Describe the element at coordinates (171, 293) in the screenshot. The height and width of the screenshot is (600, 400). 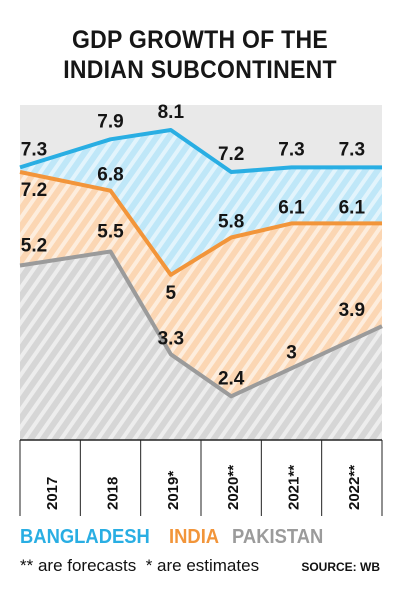
I see `data-label-india: 5` at that location.